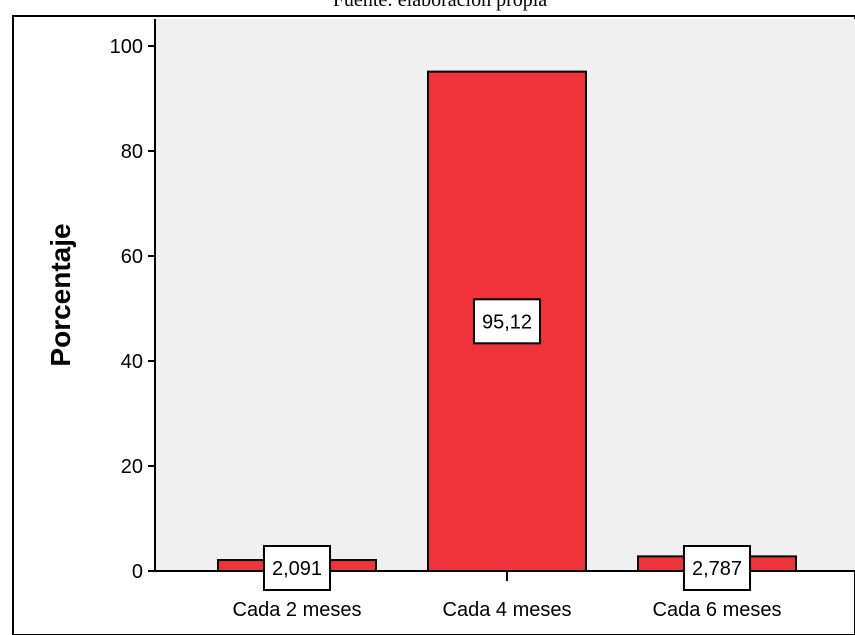 This screenshot has width=855, height=635. I want to click on data-label-text: 95,12, so click(507, 322).